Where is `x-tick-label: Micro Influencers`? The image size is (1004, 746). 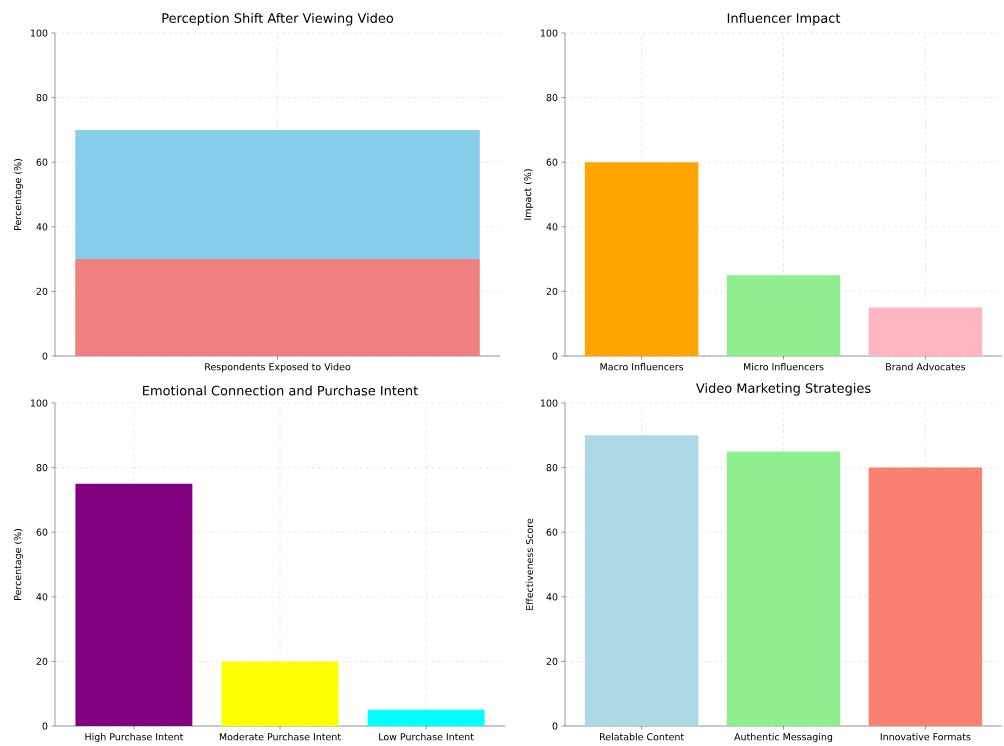
x-tick-label: Micro Influencers is located at coordinates (783, 367).